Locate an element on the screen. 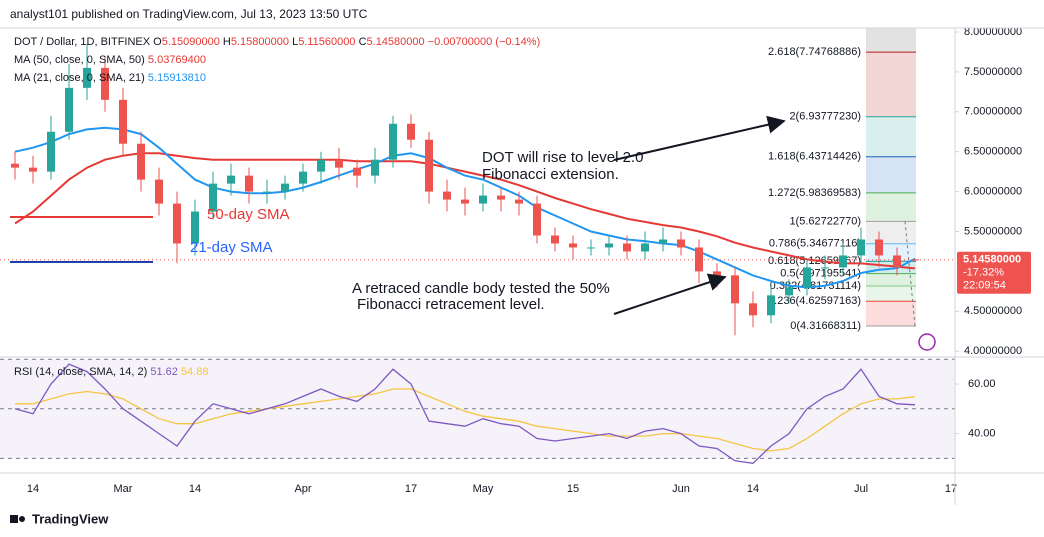 This screenshot has height=537, width=1044. ohlc-value: 5.14580000 is located at coordinates (396, 42).